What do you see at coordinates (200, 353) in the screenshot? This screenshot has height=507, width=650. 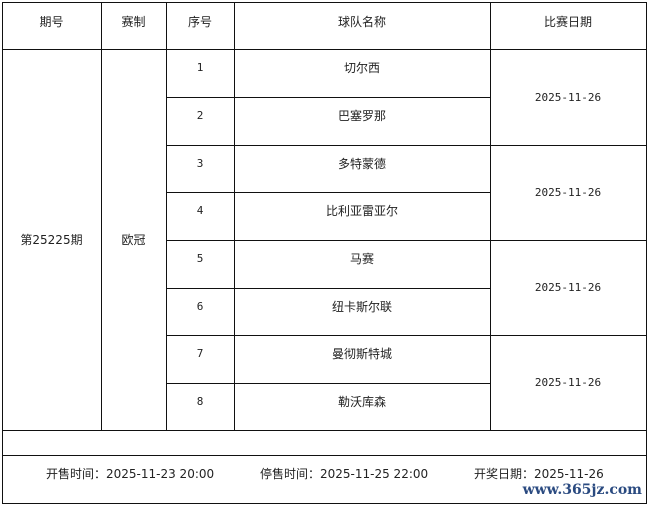 I see `team-no: 7` at bounding box center [200, 353].